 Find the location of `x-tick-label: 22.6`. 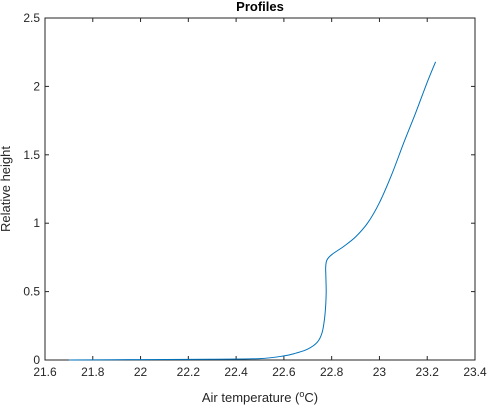

x-tick-label: 22.6 is located at coordinates (284, 372).